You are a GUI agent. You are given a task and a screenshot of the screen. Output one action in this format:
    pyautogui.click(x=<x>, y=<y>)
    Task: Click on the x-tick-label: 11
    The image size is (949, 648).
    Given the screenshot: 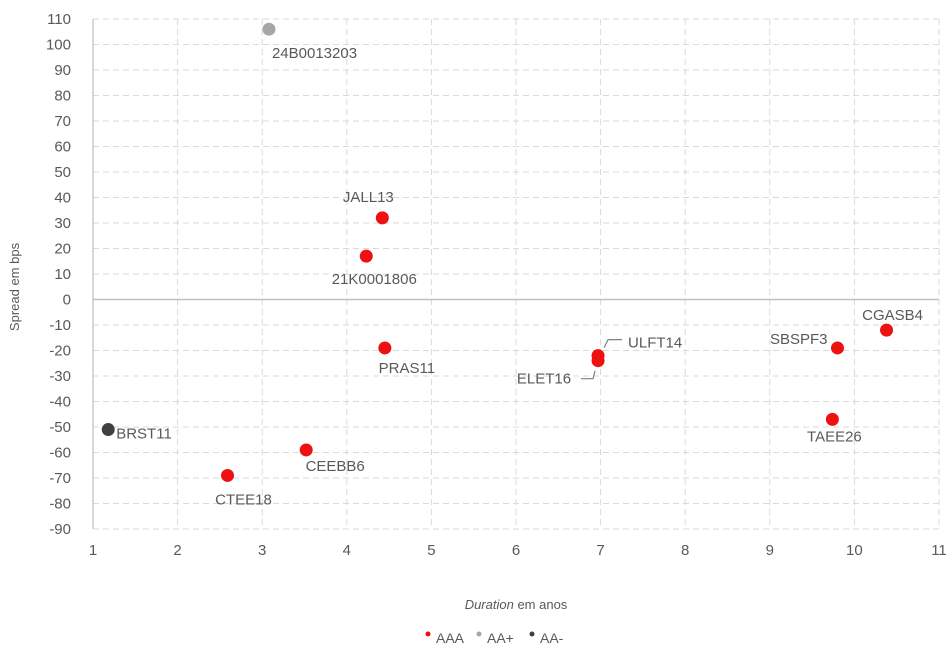 What is the action you would take?
    pyautogui.click(x=939, y=550)
    